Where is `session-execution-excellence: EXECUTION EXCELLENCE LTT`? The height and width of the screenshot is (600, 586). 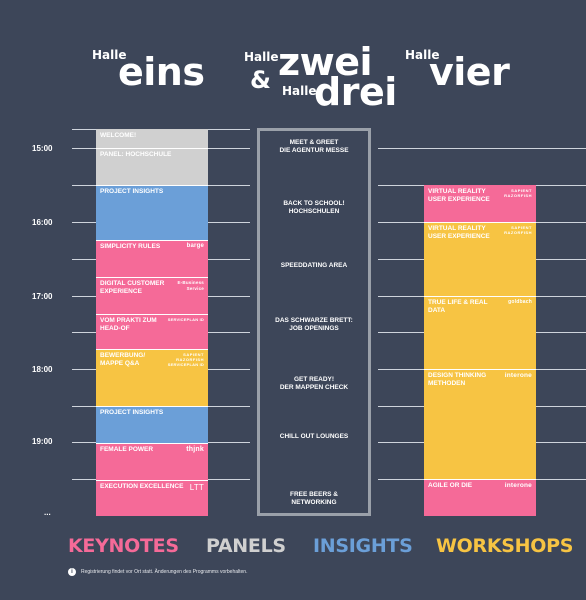 session-execution-excellence: EXECUTION EXCELLENCE LTT is located at coordinates (152, 498).